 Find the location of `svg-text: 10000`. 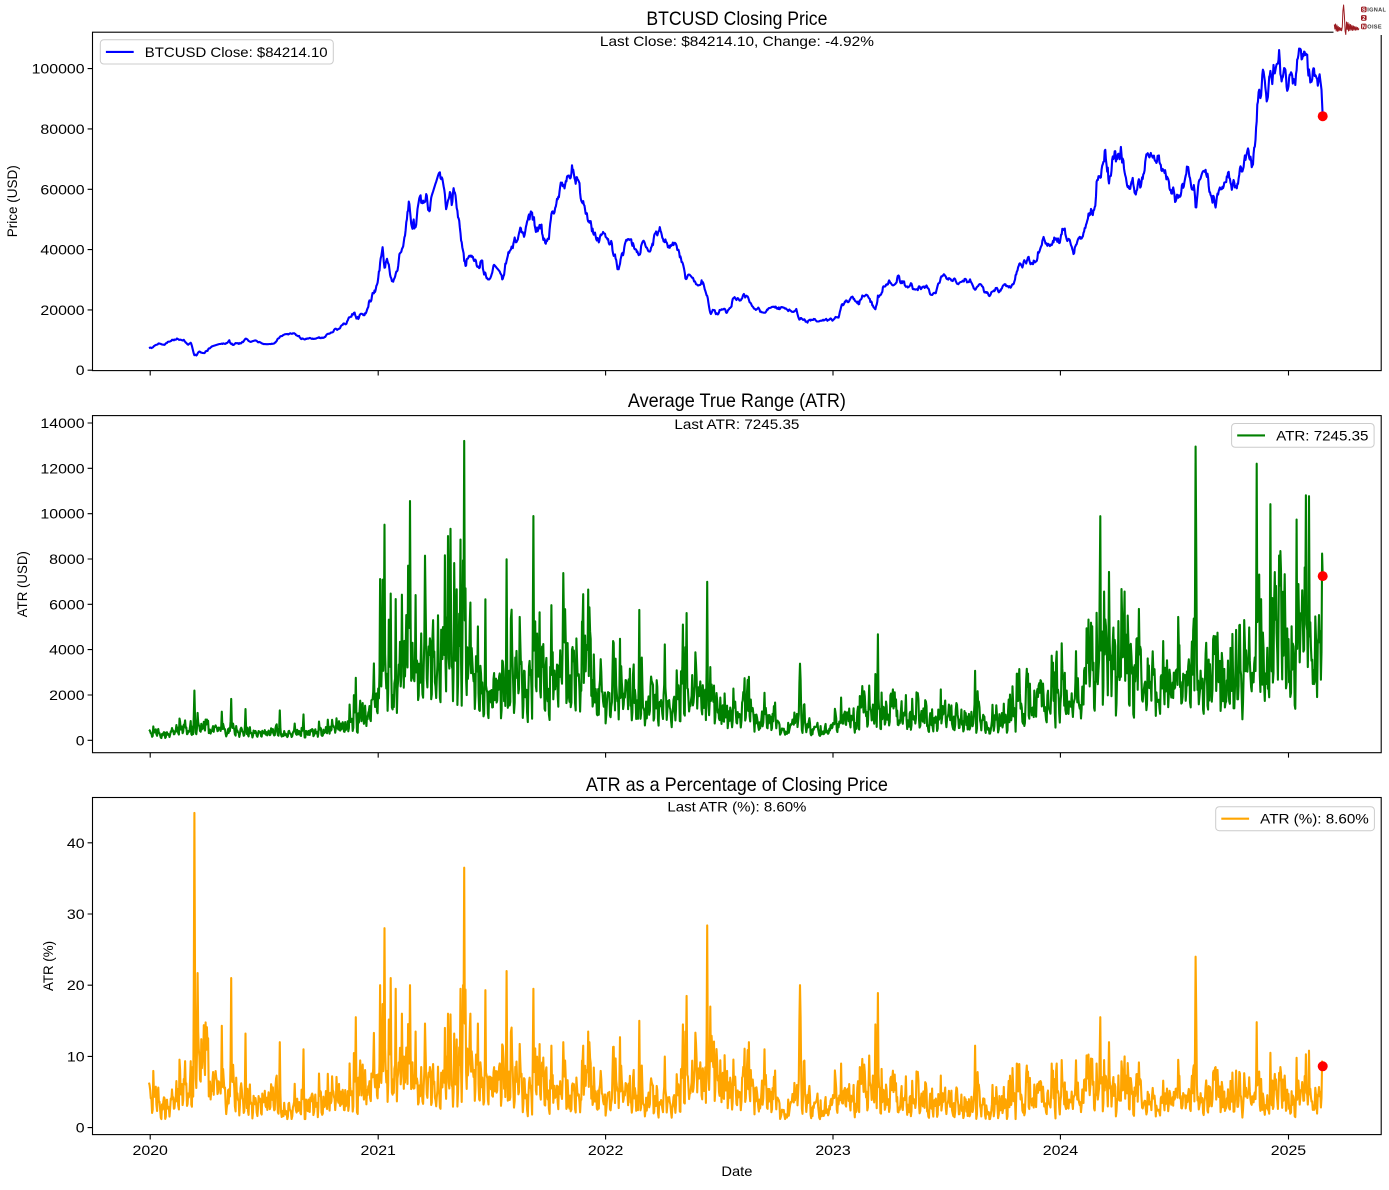

svg-text: 10000 is located at coordinates (62, 514).